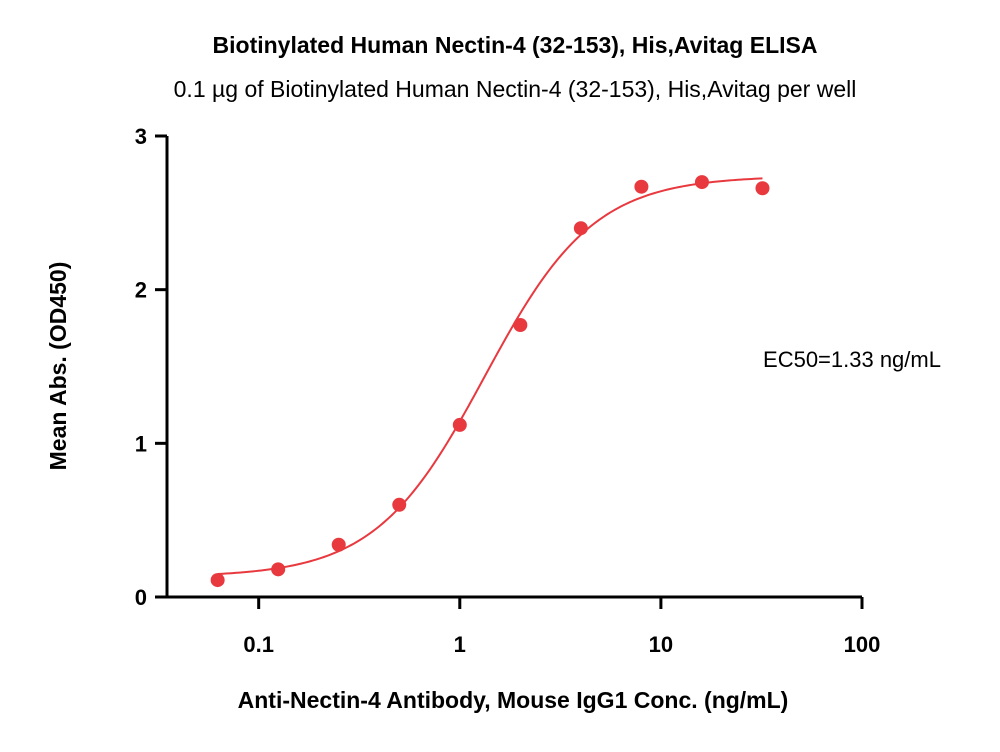 The height and width of the screenshot is (752, 1000). I want to click on x-tick-label: 1, so click(460, 644).